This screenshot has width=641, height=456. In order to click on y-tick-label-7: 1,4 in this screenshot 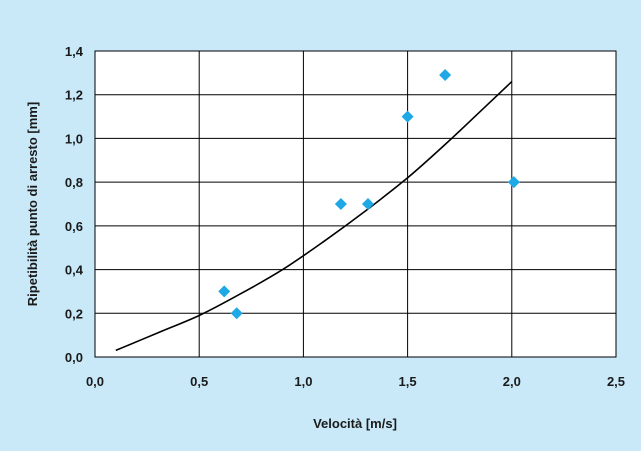, I will do `click(74, 51)`.